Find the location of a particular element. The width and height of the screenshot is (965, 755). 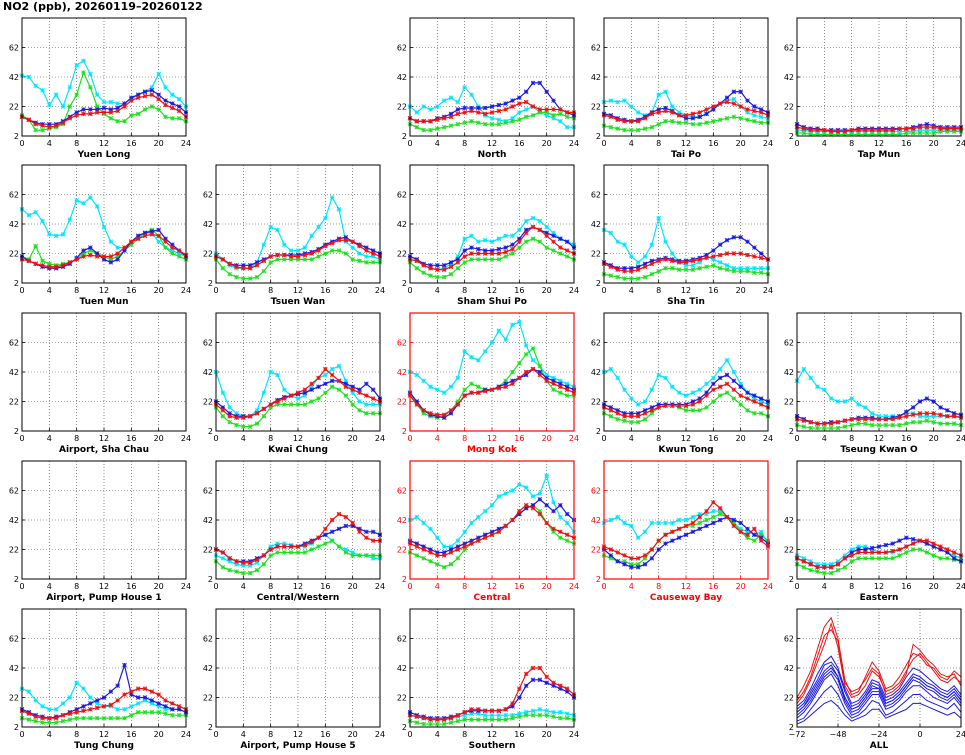

y-tick-label: 22 is located at coordinates (208, 254).